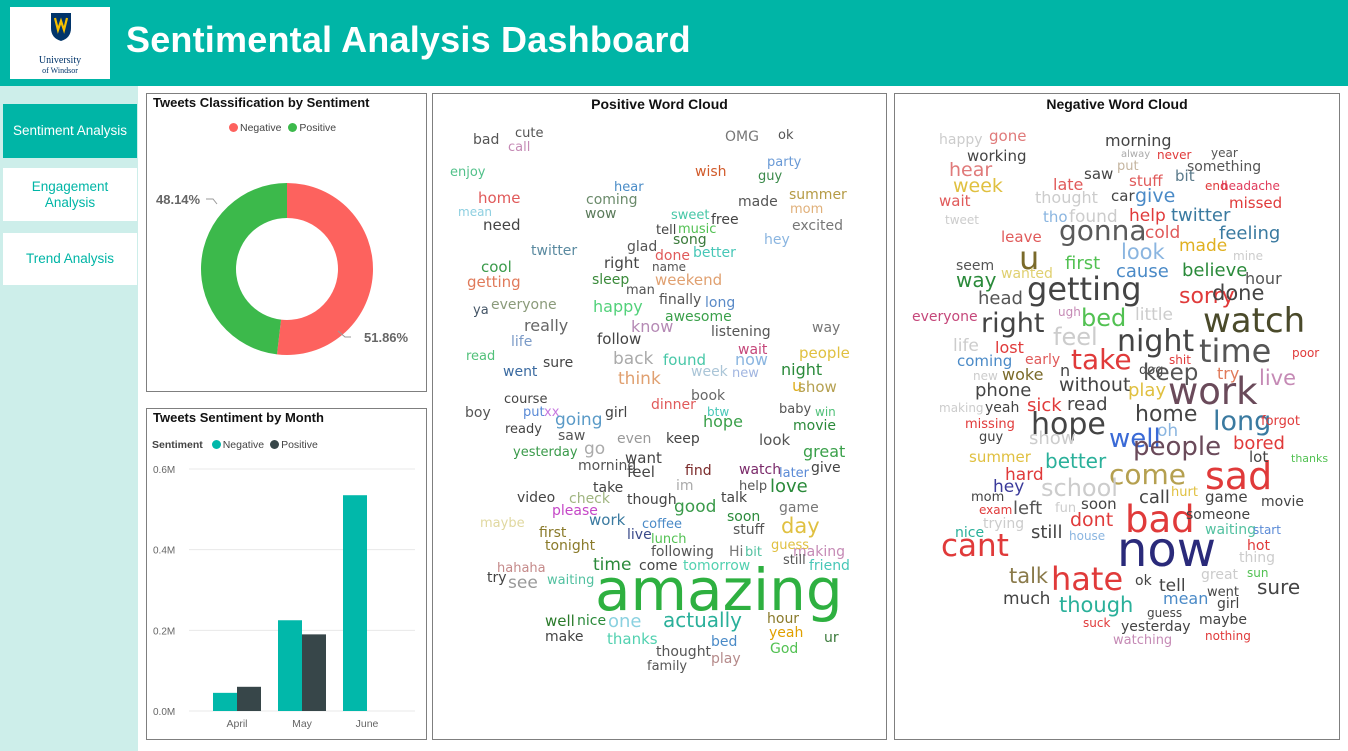 This screenshot has width=1348, height=751. I want to click on word-enjoy: enjoy, so click(468, 172).